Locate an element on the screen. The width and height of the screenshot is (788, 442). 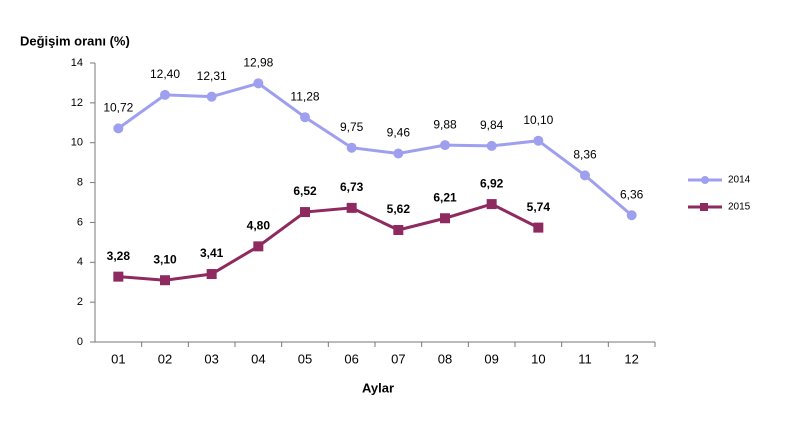
y-tick-label: 12 is located at coordinates (77, 103).